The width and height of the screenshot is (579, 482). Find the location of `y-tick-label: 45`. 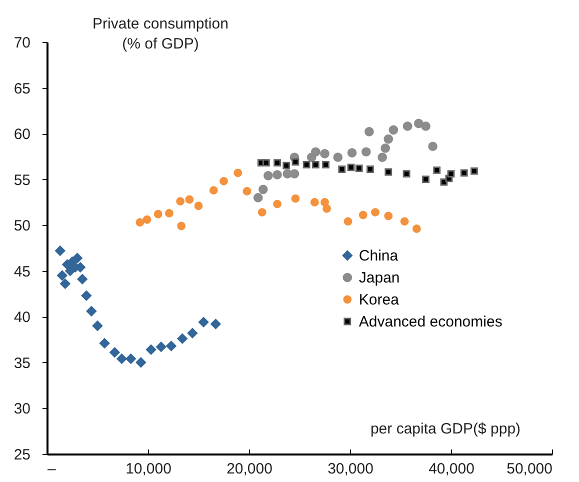

y-tick-label: 45 is located at coordinates (22, 271).